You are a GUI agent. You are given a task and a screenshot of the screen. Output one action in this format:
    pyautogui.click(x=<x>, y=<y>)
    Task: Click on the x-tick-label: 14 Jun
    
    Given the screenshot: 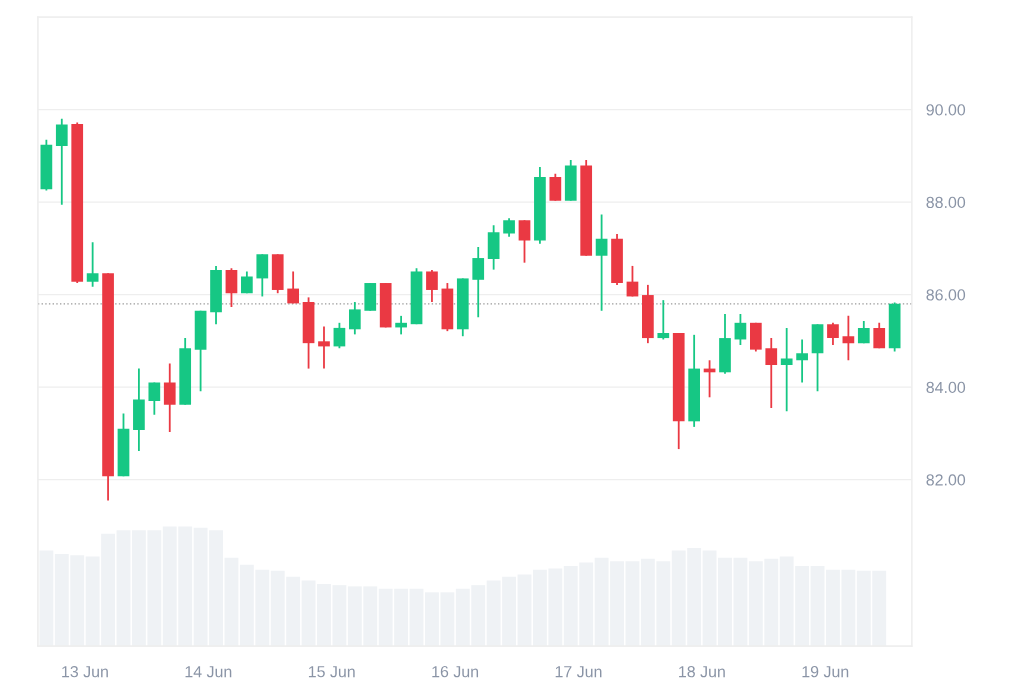 What is the action you would take?
    pyautogui.click(x=208, y=672)
    